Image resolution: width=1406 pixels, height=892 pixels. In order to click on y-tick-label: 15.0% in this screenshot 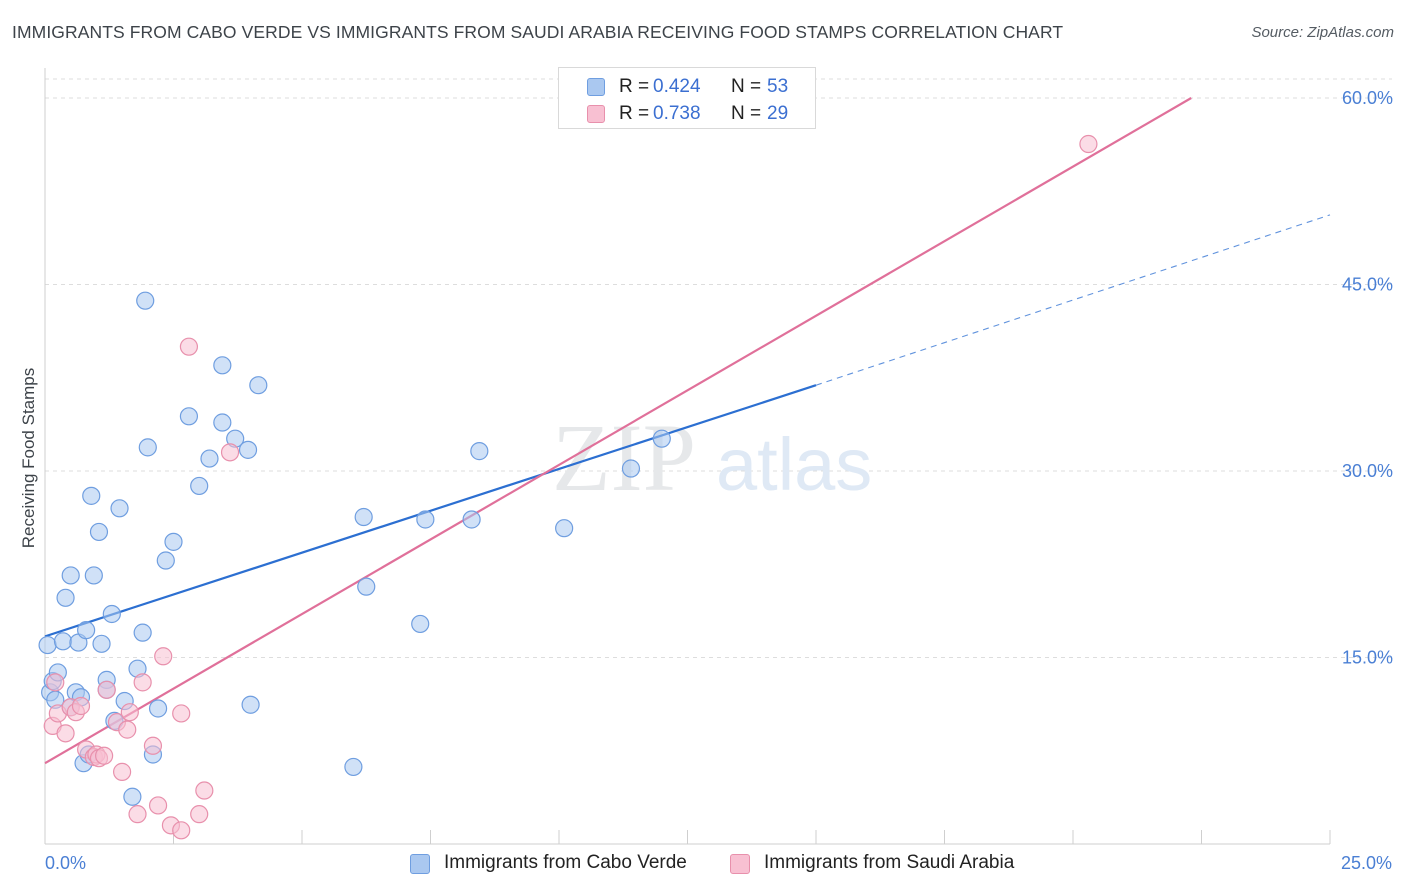, I will do `click(1367, 658)`.